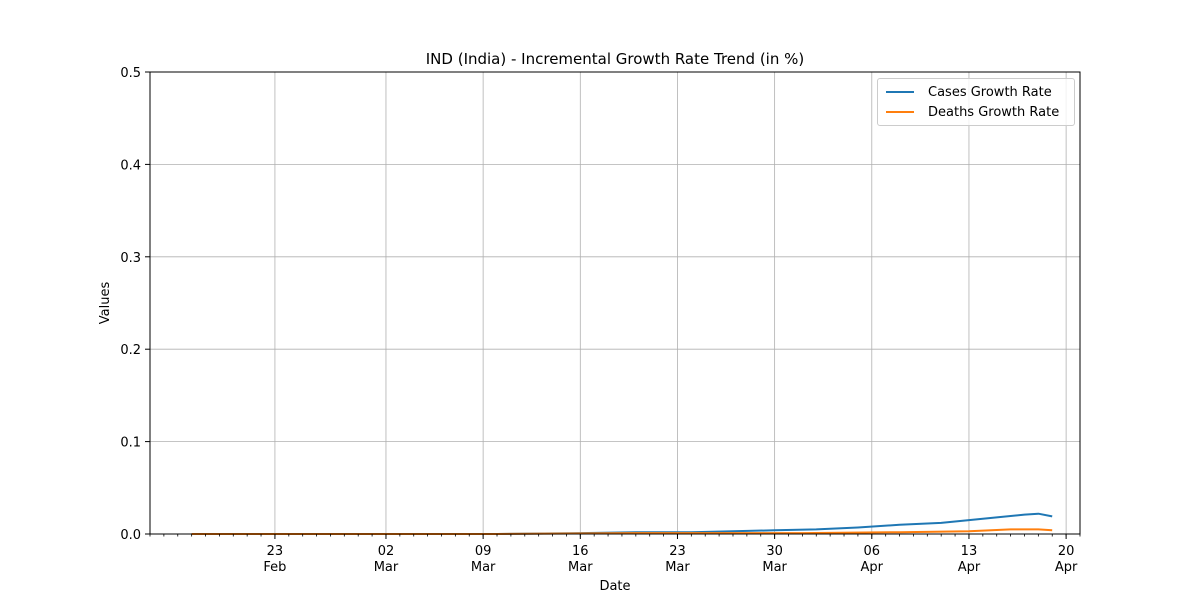 This screenshot has height=600, width=1200. I want to click on y-tick-label: 0.0, so click(130, 535).